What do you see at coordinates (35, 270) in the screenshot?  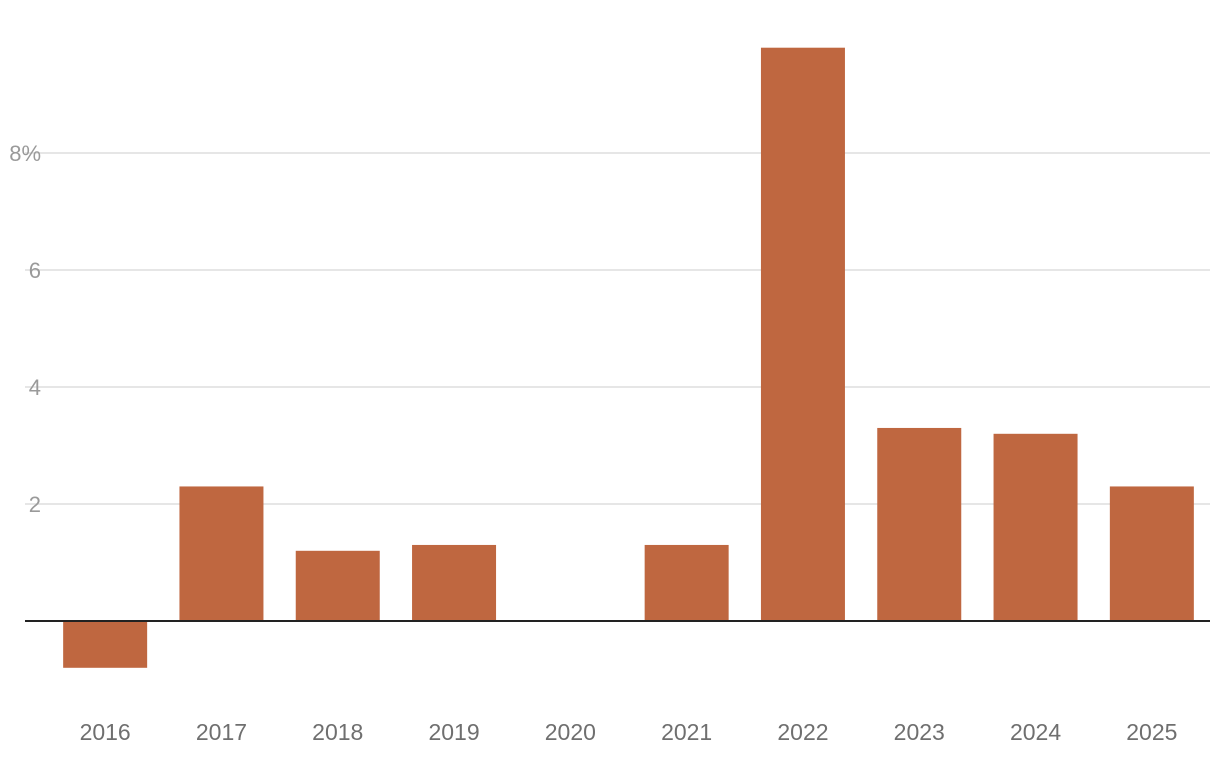 I see `y-tick-label: 6` at bounding box center [35, 270].